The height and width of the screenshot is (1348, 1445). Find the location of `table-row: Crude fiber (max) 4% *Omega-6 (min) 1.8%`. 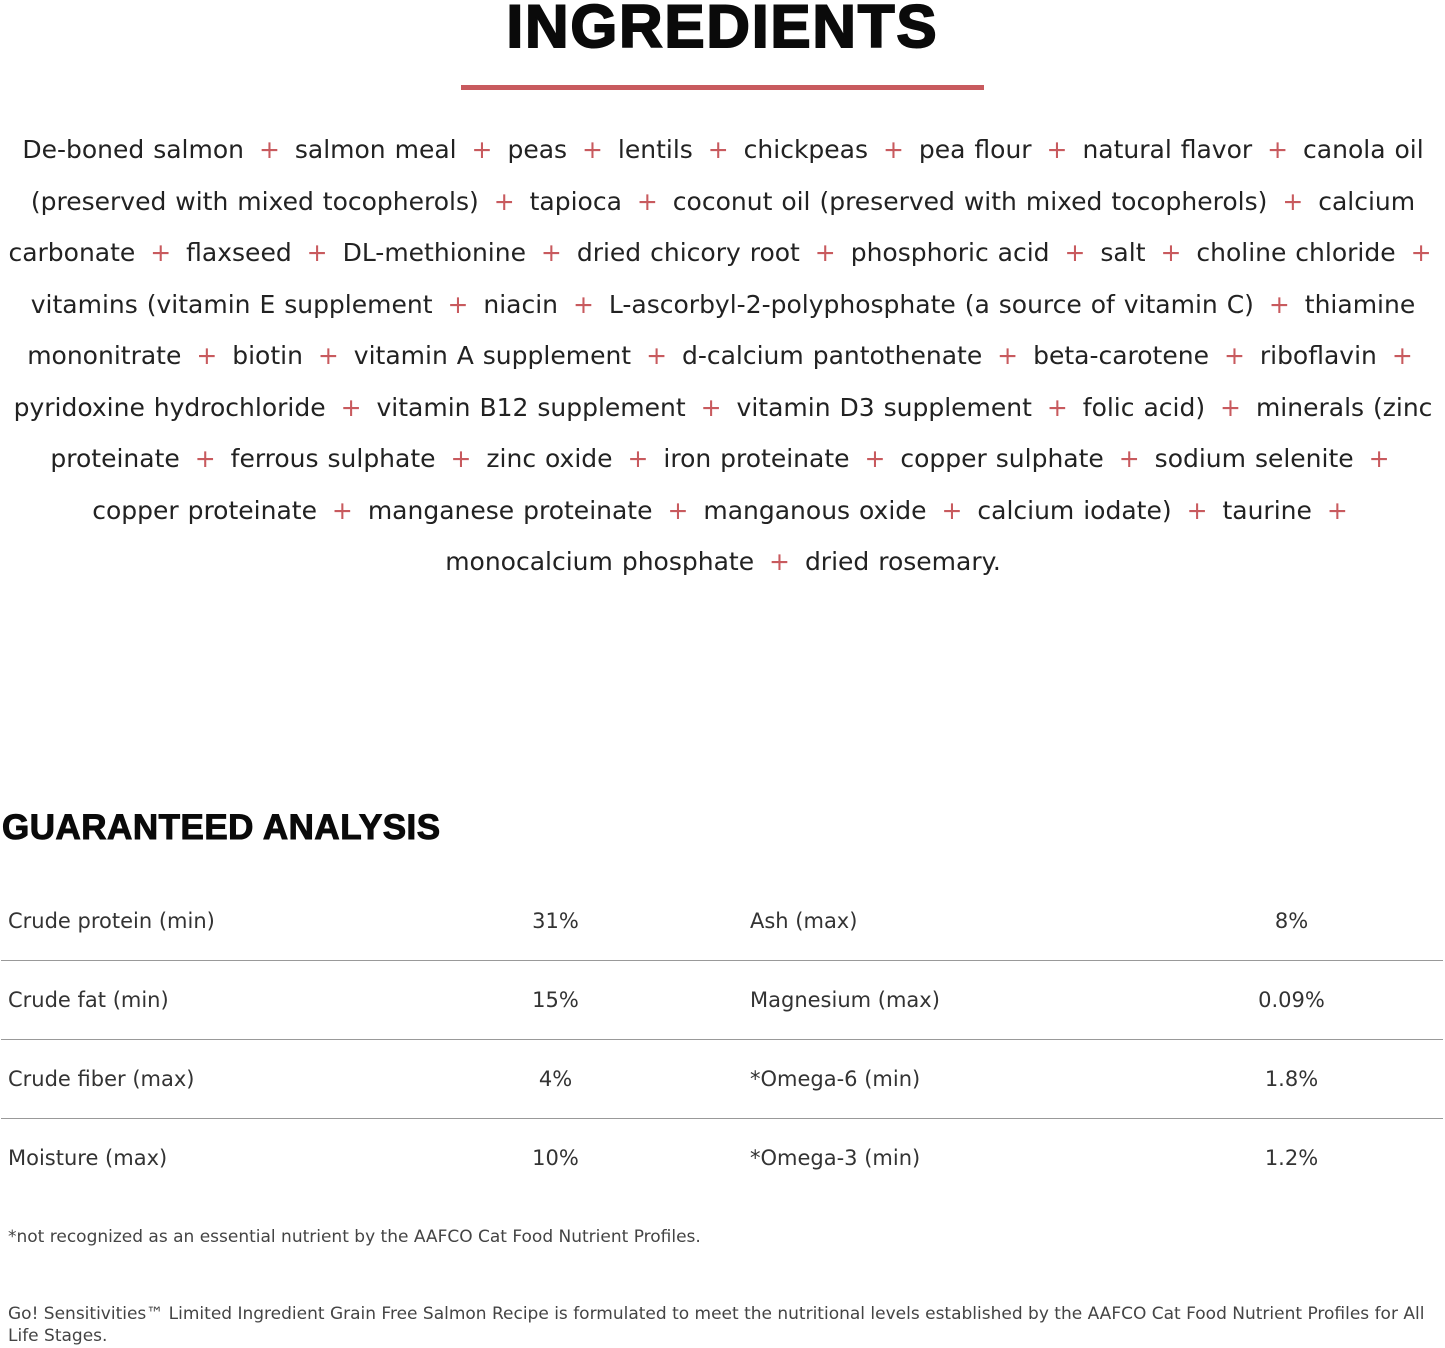

table-row: Crude fiber (max) 4% *Omega-6 (min) 1.8% is located at coordinates (722, 1079).